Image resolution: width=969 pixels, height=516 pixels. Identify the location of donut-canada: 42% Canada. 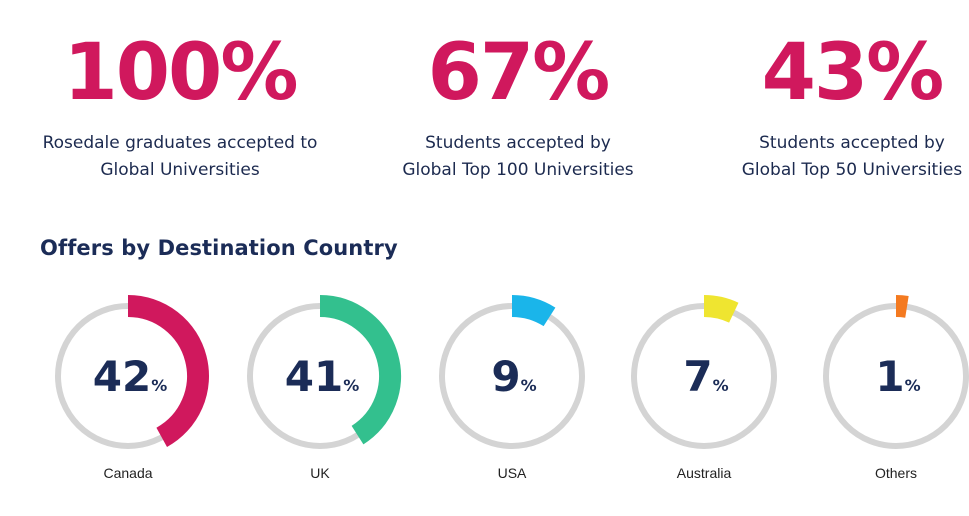
(132, 388).